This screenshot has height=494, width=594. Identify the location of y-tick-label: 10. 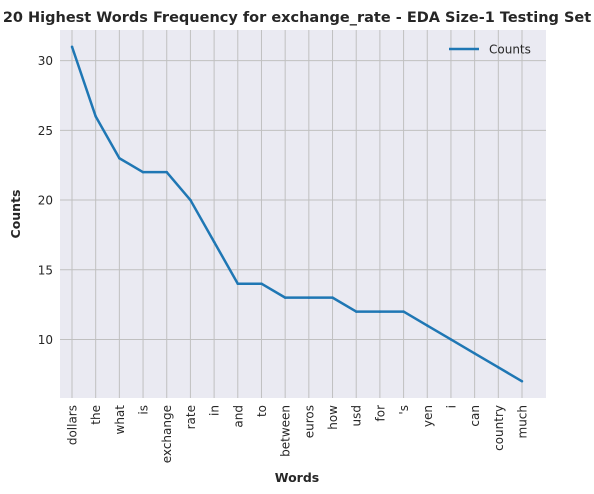
(45, 340).